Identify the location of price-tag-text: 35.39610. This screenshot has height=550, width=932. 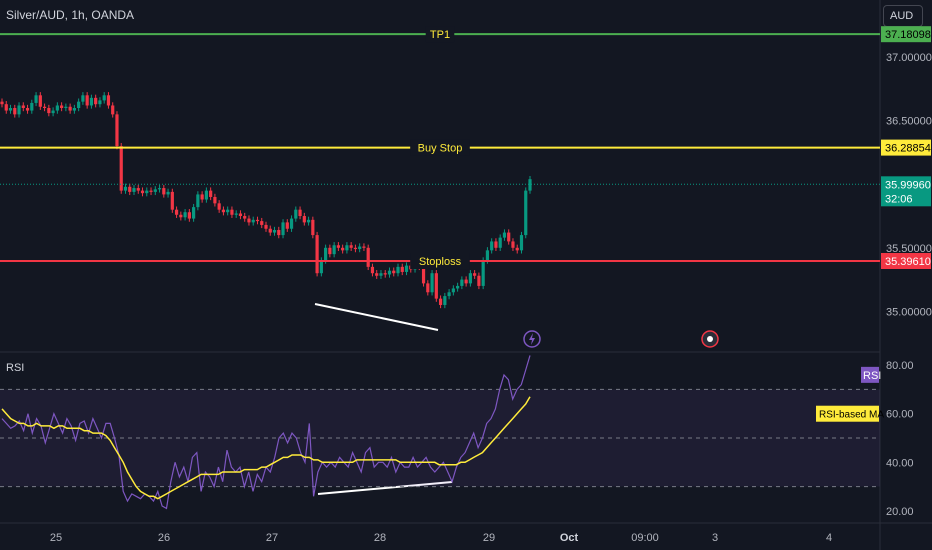
(908, 262).